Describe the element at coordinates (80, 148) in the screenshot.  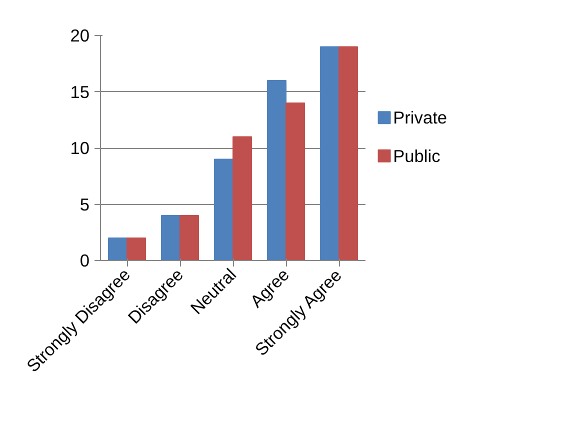
I see `y-tick-label: 10` at that location.